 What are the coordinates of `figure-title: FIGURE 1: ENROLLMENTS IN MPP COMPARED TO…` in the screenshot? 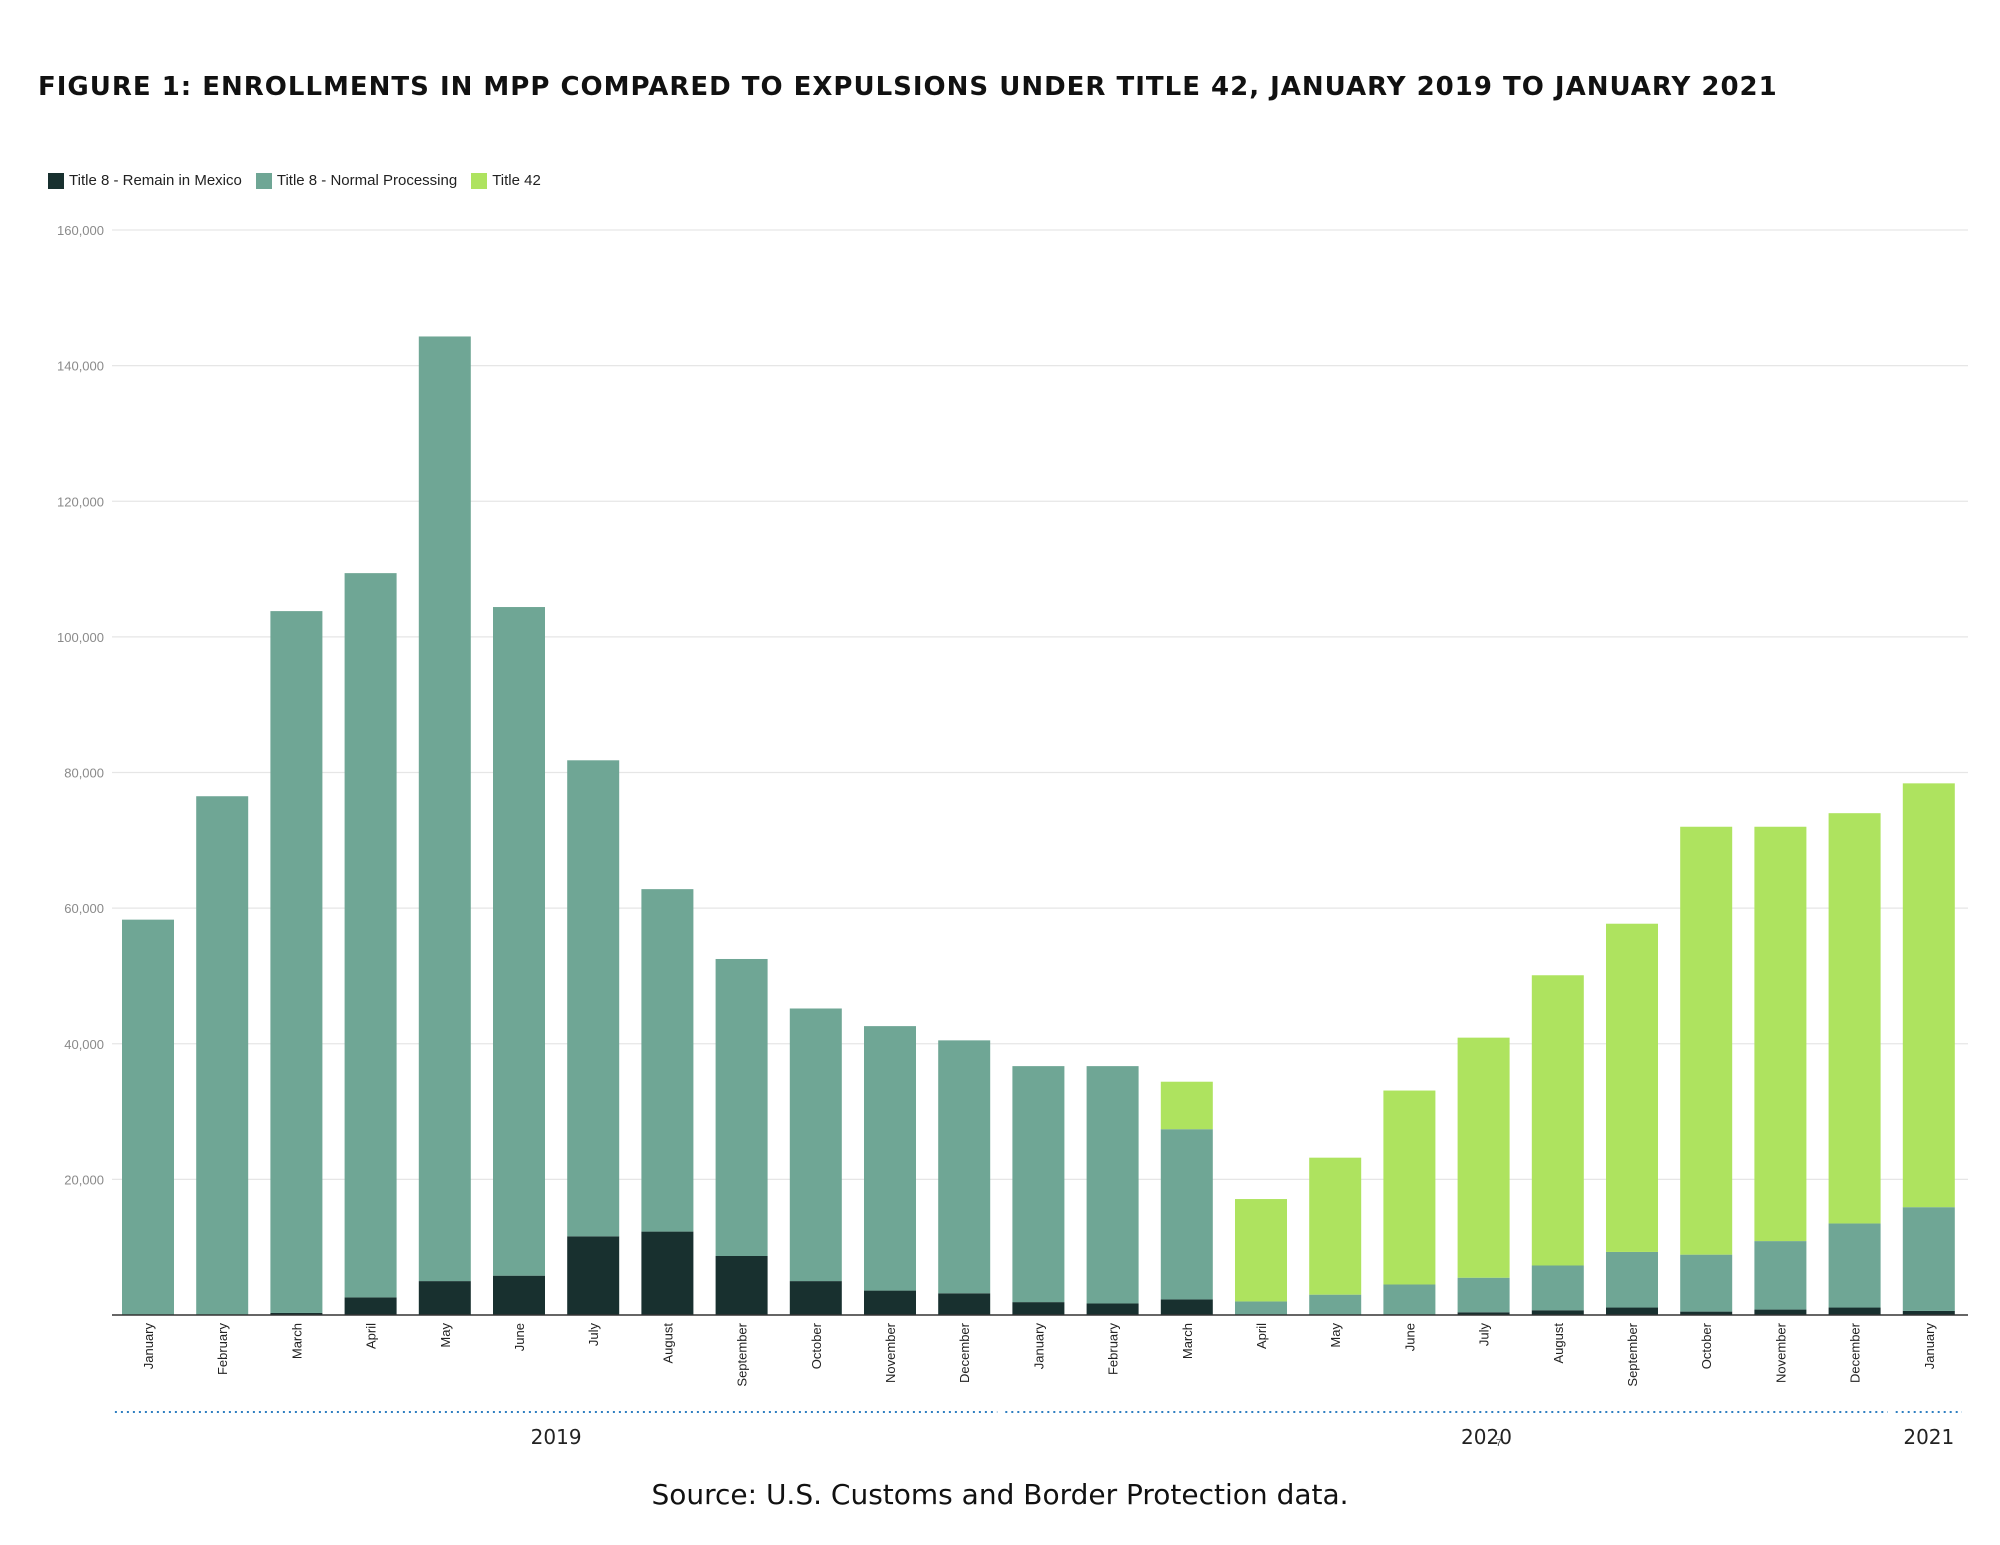 It's located at (908, 87).